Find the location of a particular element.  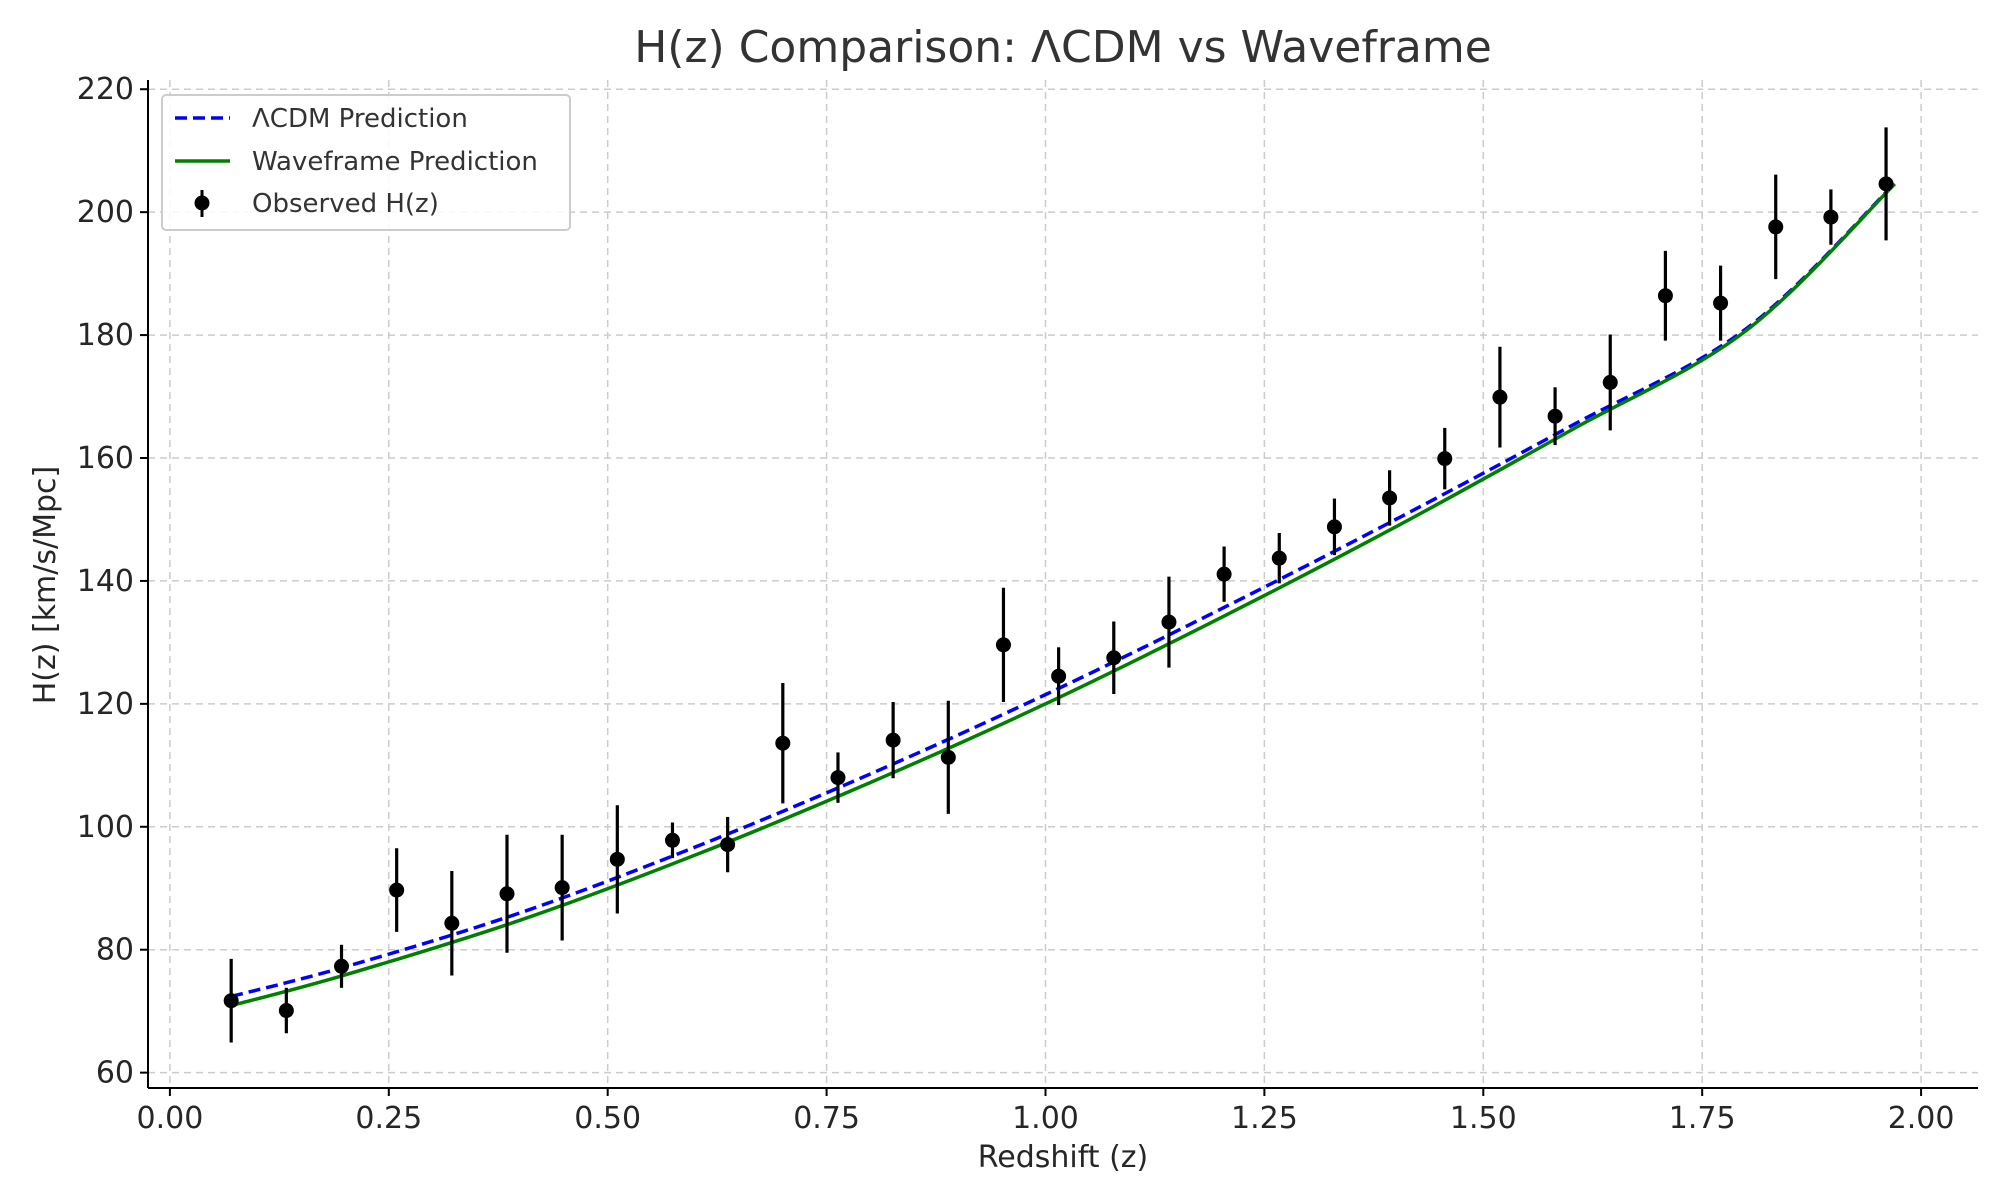

y-tick-label-5: 160 is located at coordinates (105, 458).